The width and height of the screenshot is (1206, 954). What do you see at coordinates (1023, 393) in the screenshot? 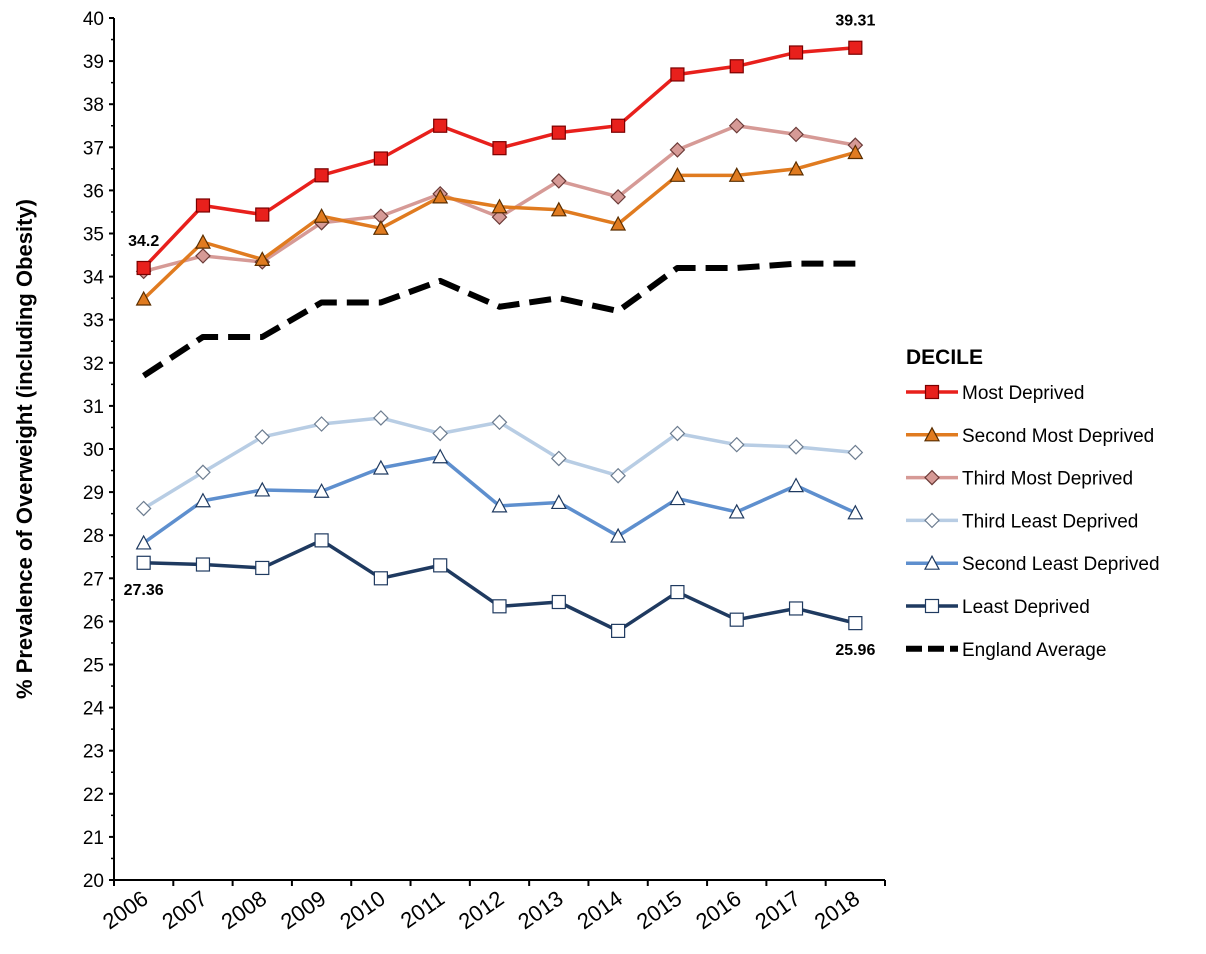
I see `legend-label: Most Deprived` at bounding box center [1023, 393].